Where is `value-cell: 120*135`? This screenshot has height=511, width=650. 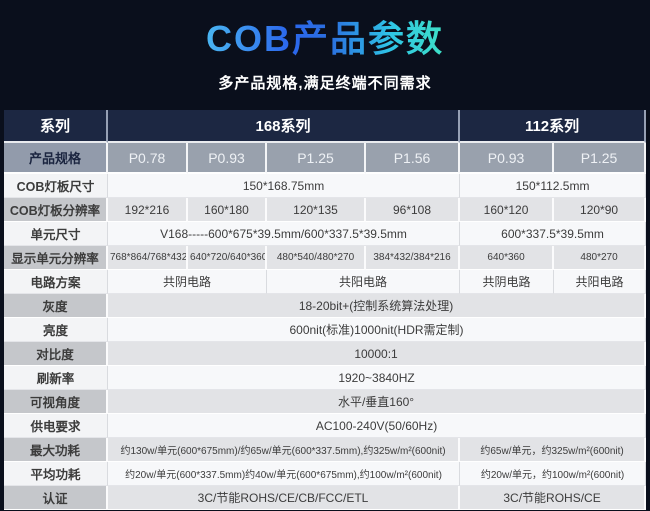 value-cell: 120*135 is located at coordinates (316, 210).